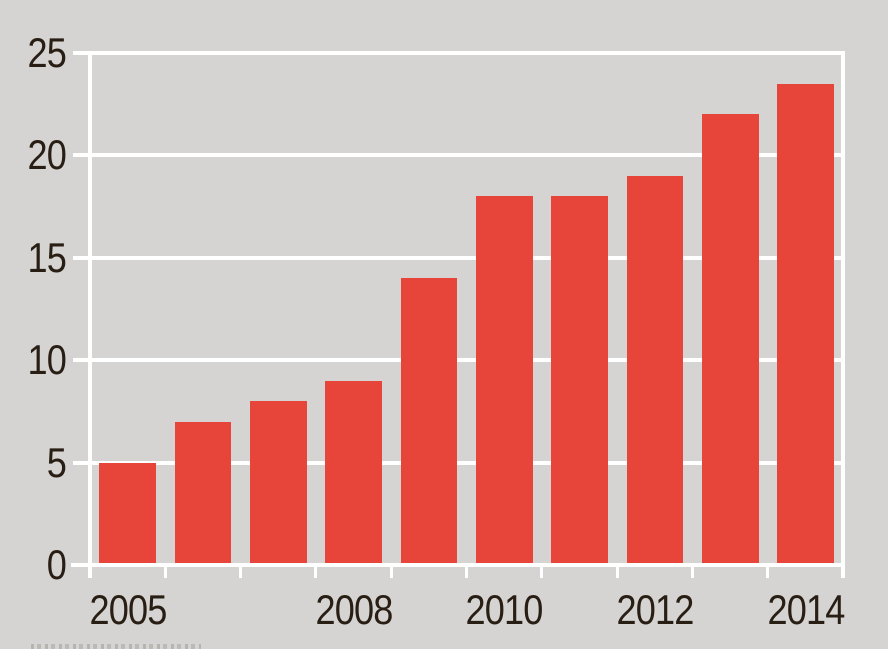 The width and height of the screenshot is (888, 649). What do you see at coordinates (843, 314) in the screenshot?
I see `right-border-line` at bounding box center [843, 314].